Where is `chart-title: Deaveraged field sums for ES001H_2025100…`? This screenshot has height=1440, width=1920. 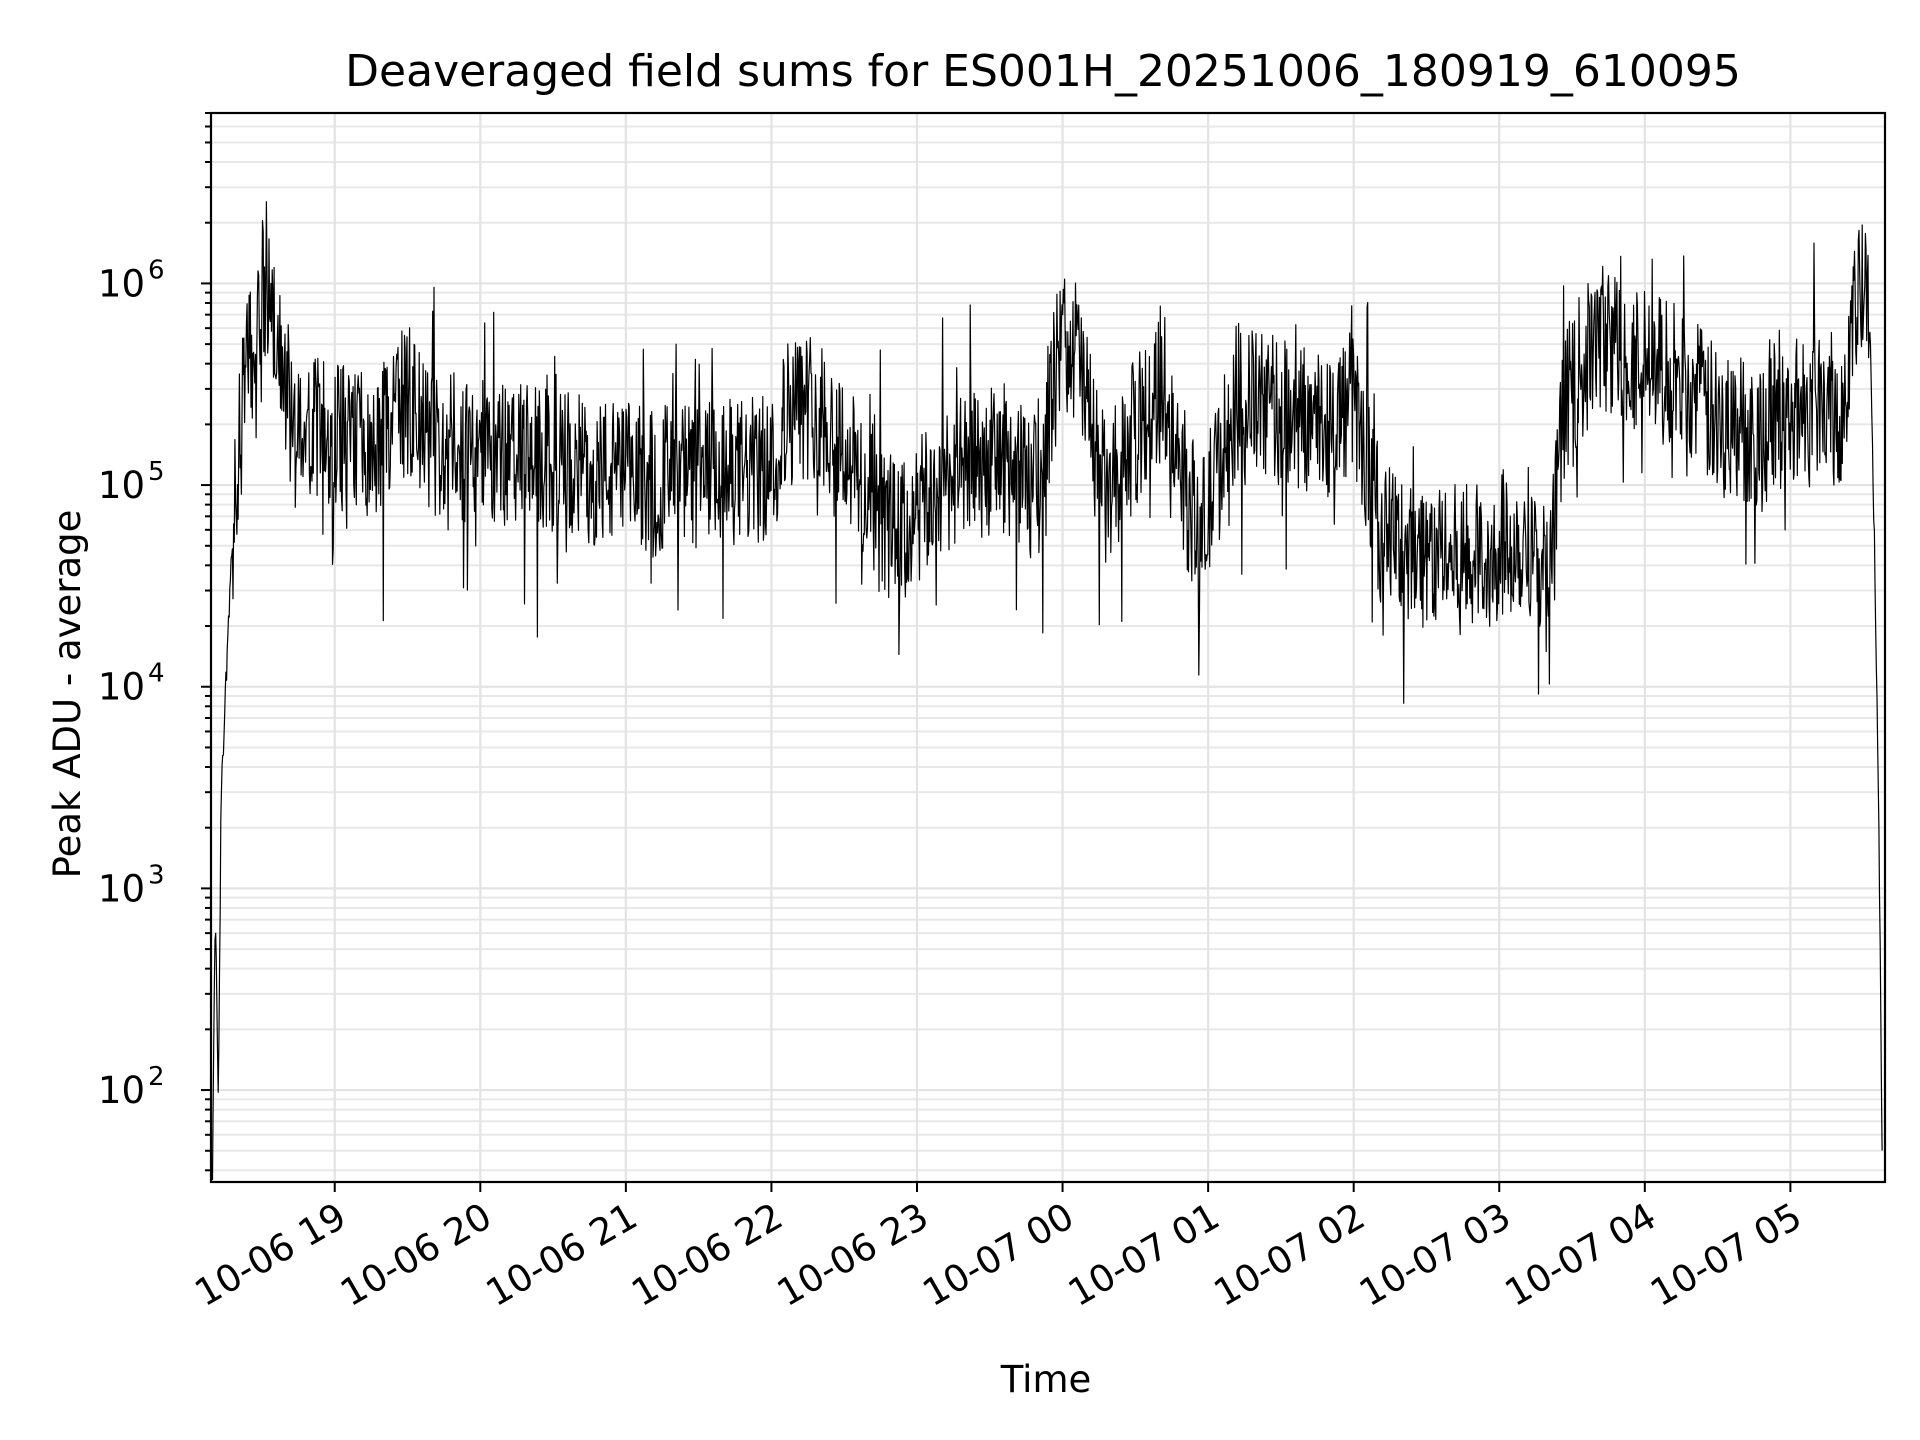
chart-title: Deaveraged field sums for ES001H_2025100… is located at coordinates (1043, 71).